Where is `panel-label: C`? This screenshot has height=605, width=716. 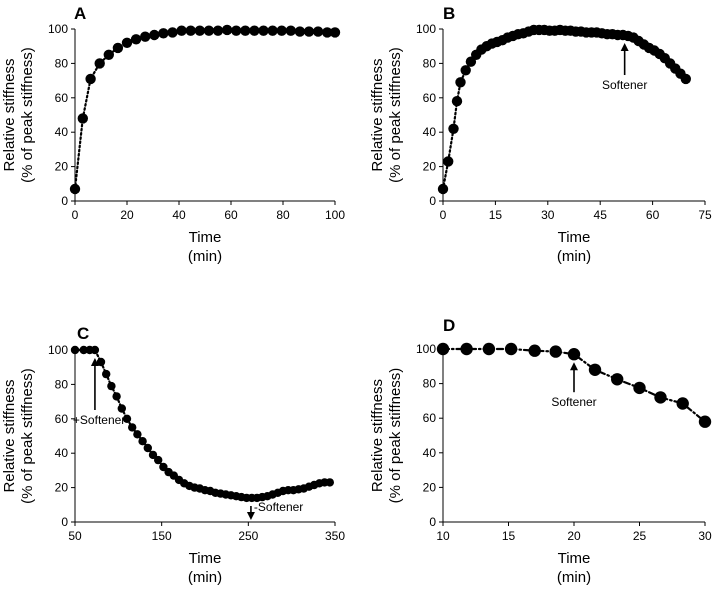 panel-label: C is located at coordinates (83, 333).